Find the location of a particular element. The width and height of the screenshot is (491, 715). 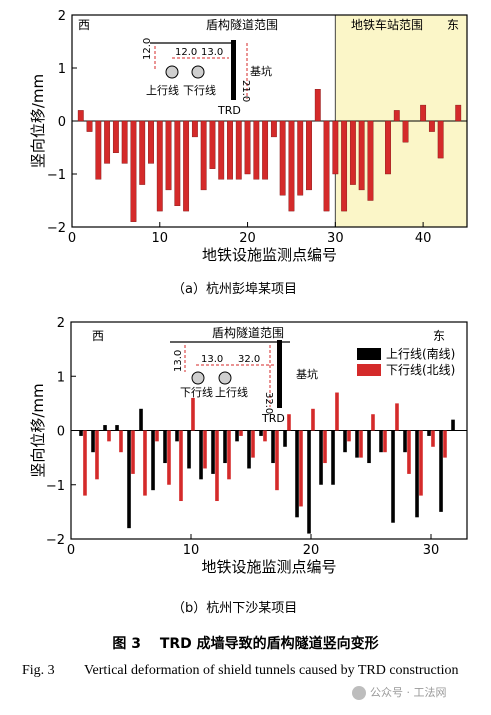

x-axis-label: 地铁设施监测点编号 is located at coordinates (269, 255).